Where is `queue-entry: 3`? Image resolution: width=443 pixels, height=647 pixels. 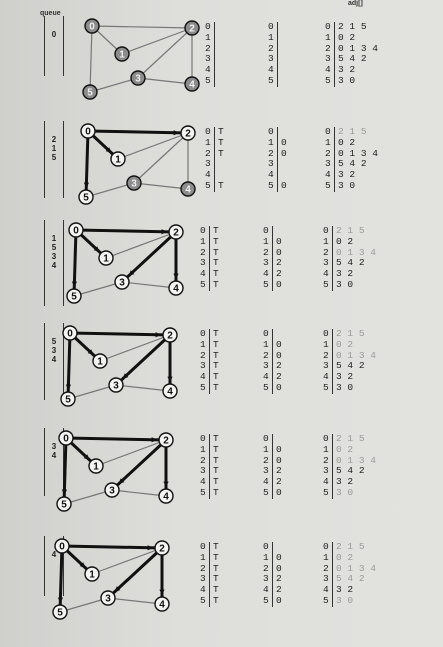
queue-entry: 3 is located at coordinates (54, 256).